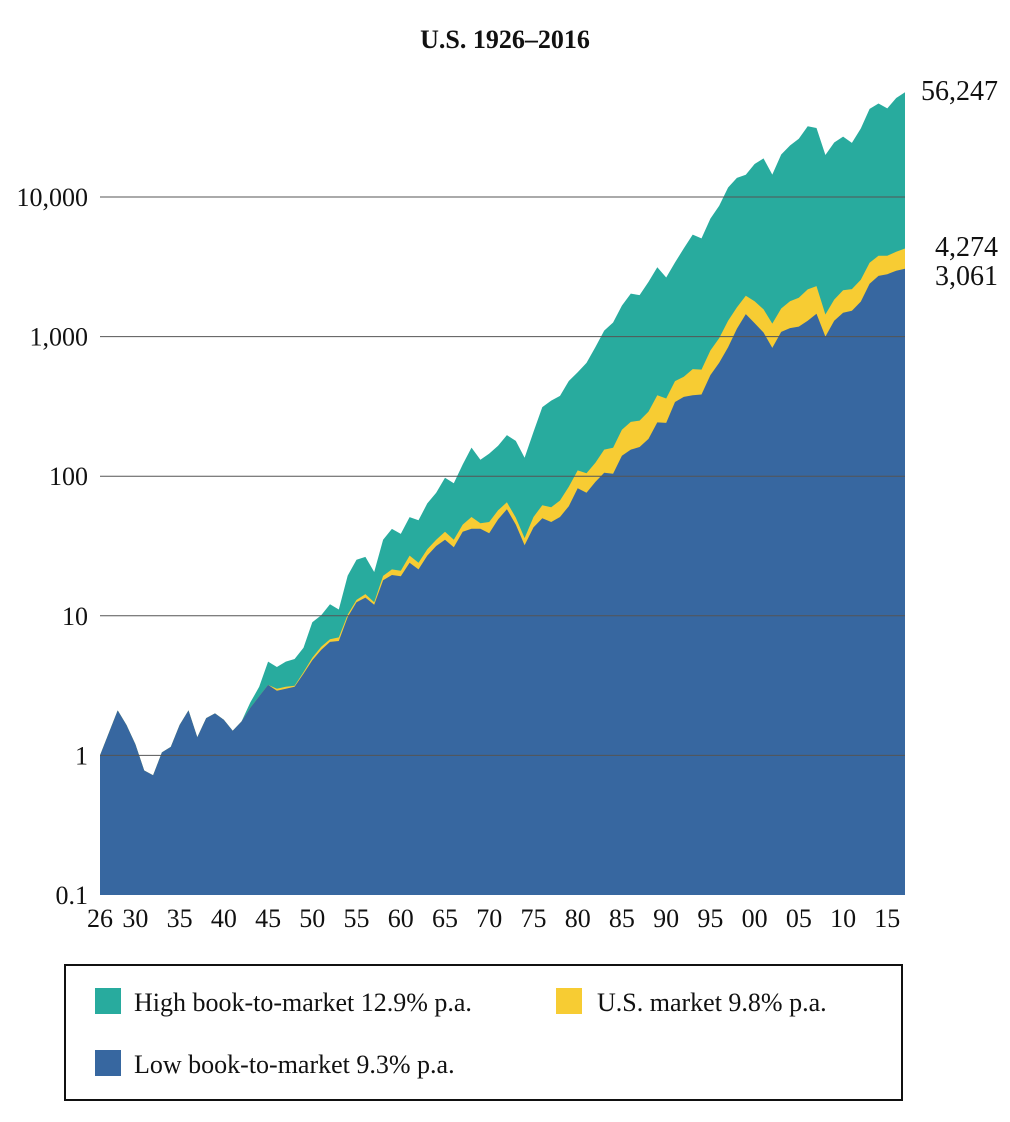 The width and height of the screenshot is (1010, 1122). I want to click on x-tick-label: 35, so click(180, 918).